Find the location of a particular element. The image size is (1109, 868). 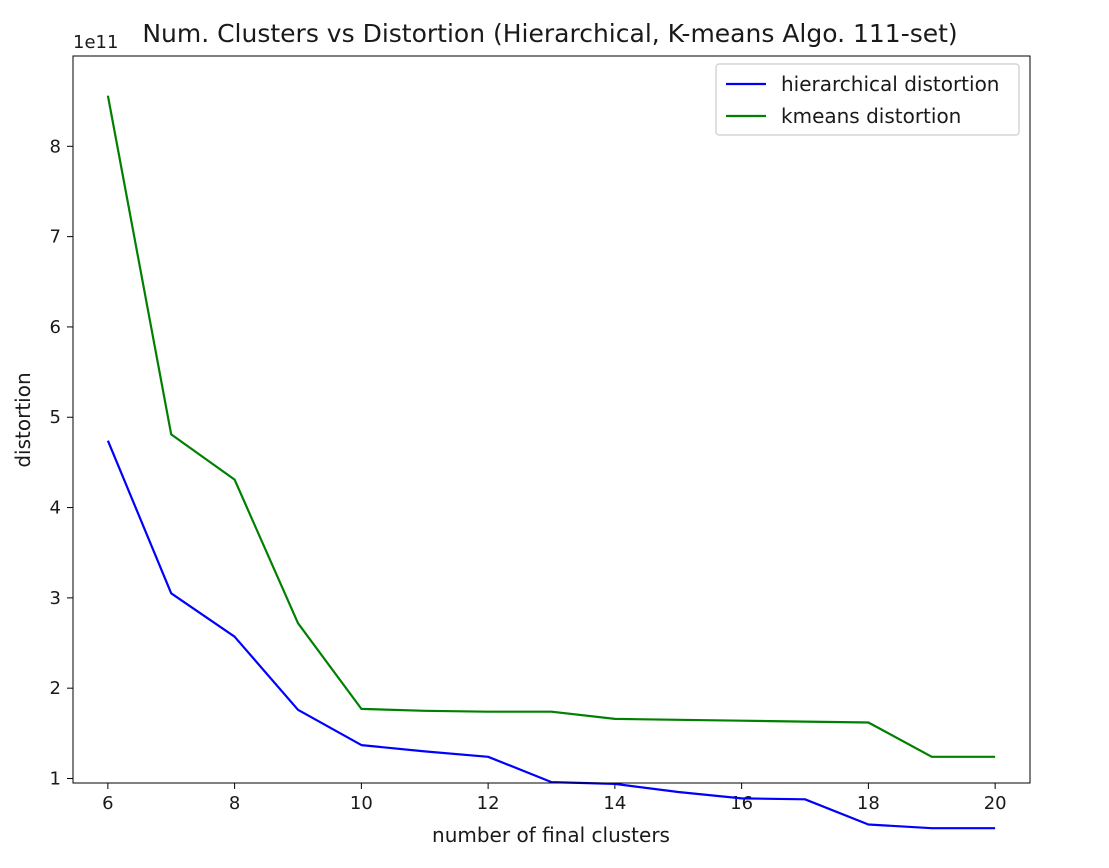

x-tick-label: 18 is located at coordinates (868, 803).